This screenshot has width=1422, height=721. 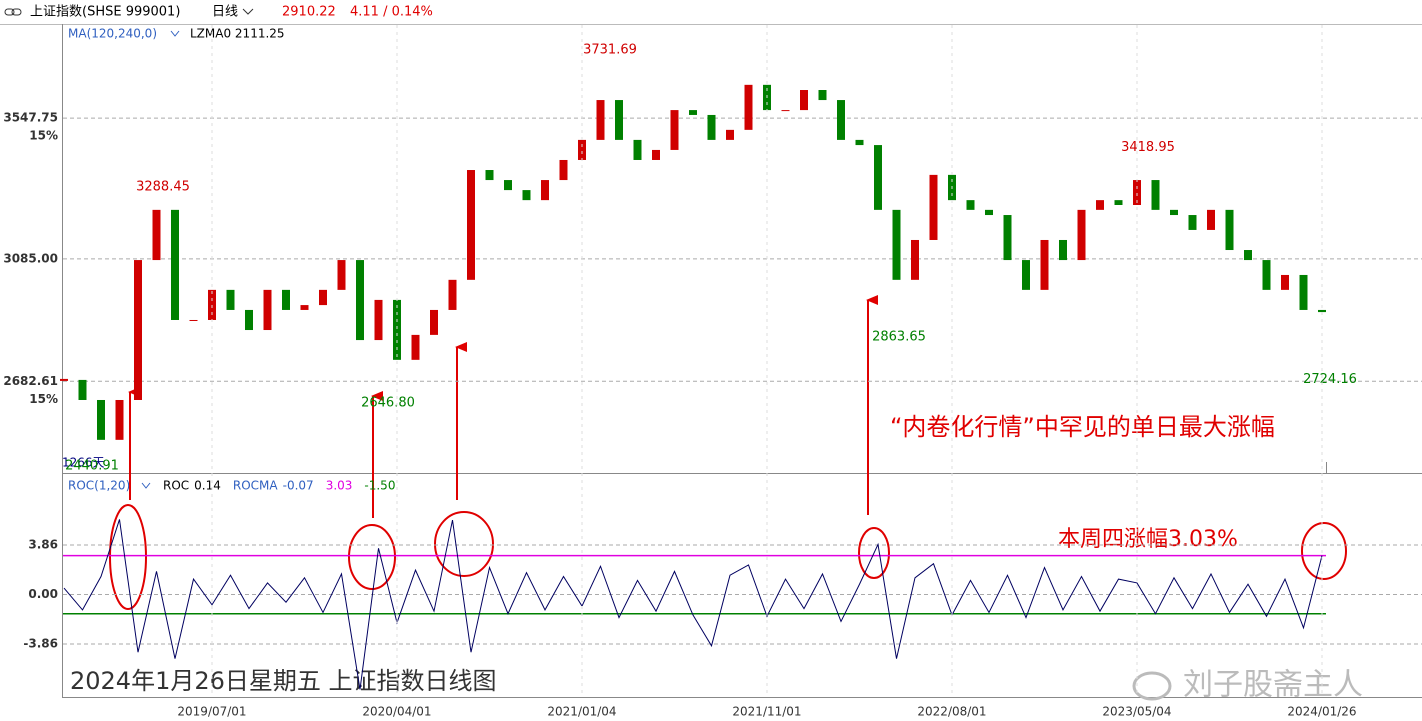 What do you see at coordinates (610, 50) in the screenshot?
I see `extreme-label: 3731.69` at bounding box center [610, 50].